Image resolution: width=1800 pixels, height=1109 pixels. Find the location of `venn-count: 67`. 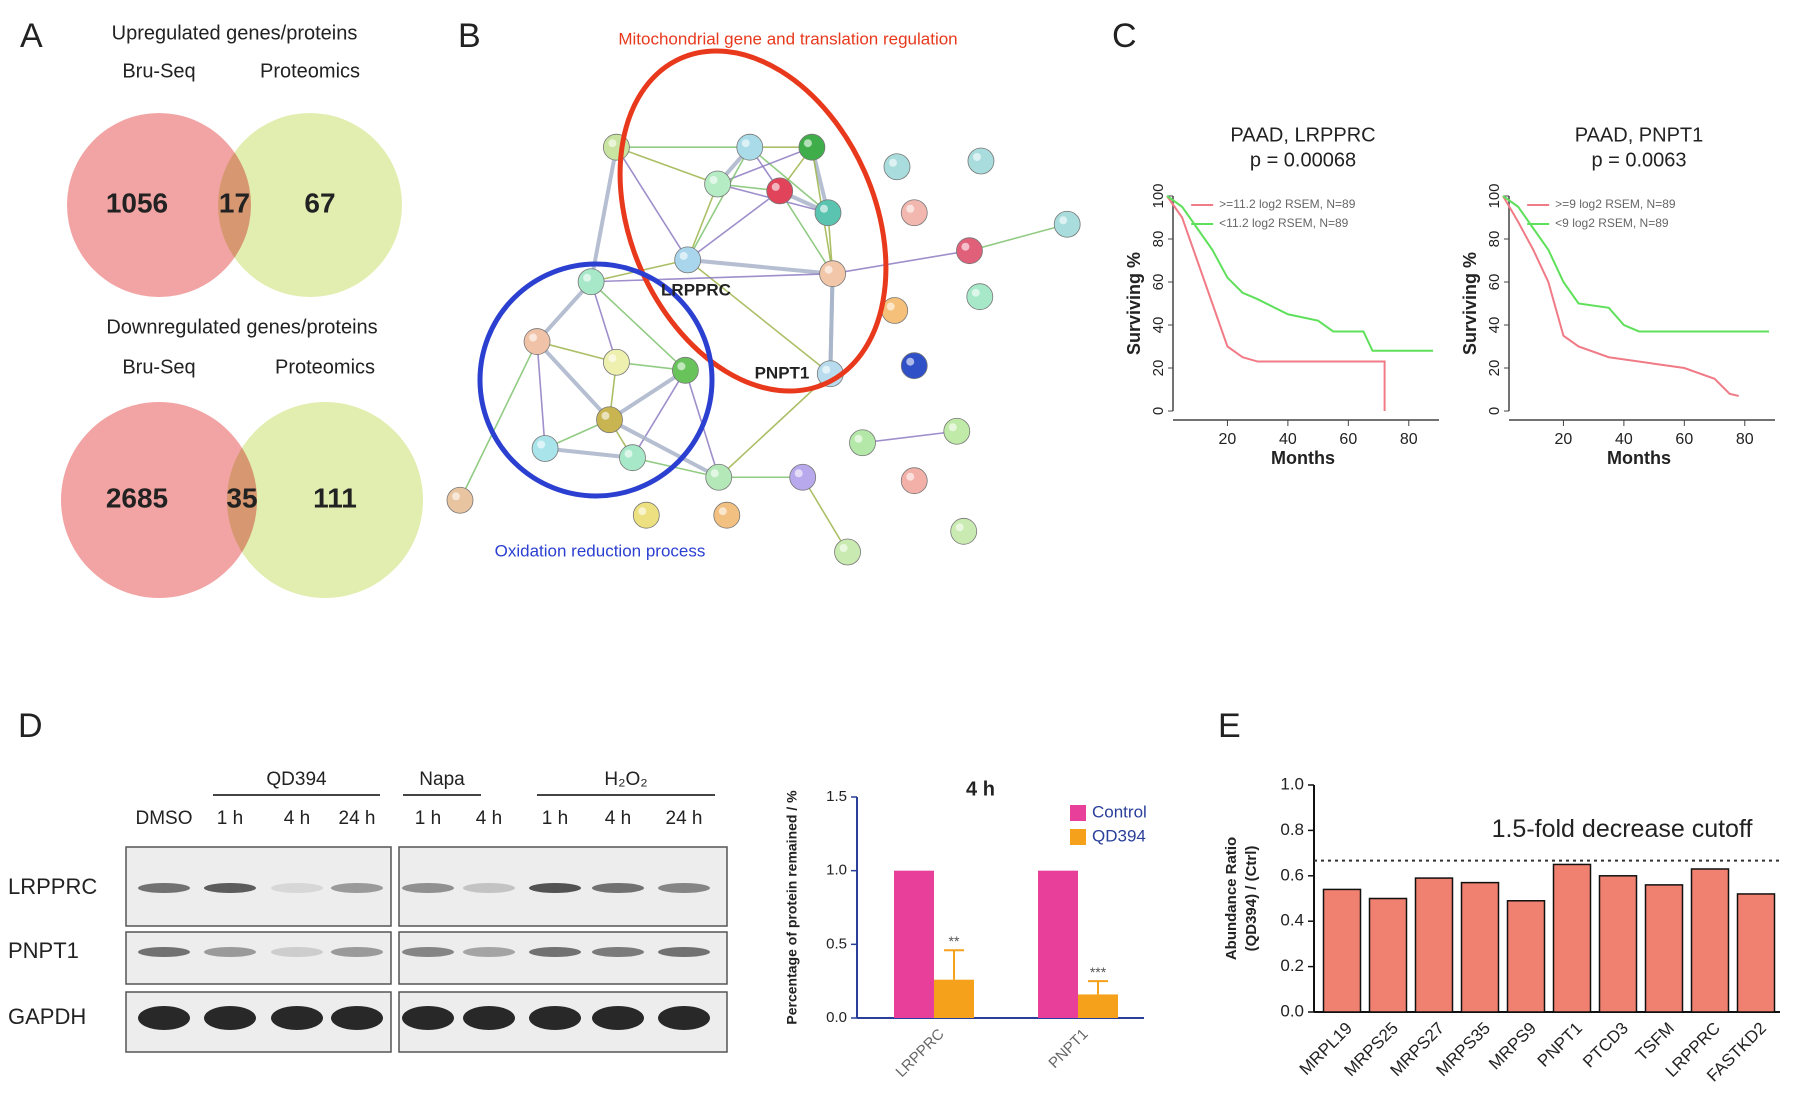

venn-count: 67 is located at coordinates (319, 202).